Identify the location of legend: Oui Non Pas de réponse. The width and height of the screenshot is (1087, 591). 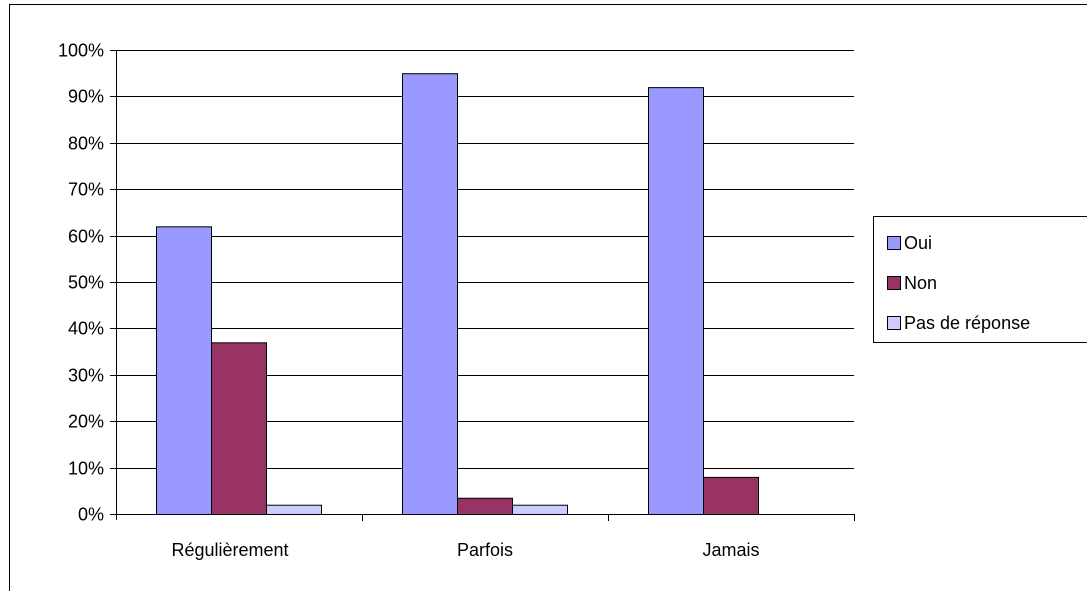
(980, 279).